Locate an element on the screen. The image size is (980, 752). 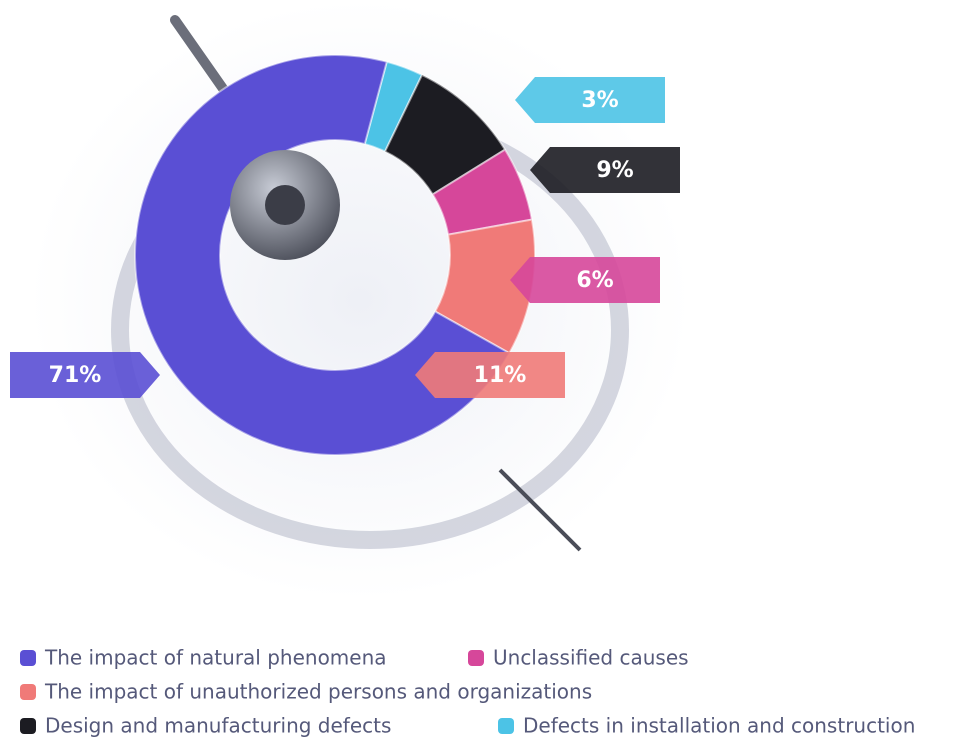
cable is located at coordinates (540, 510).